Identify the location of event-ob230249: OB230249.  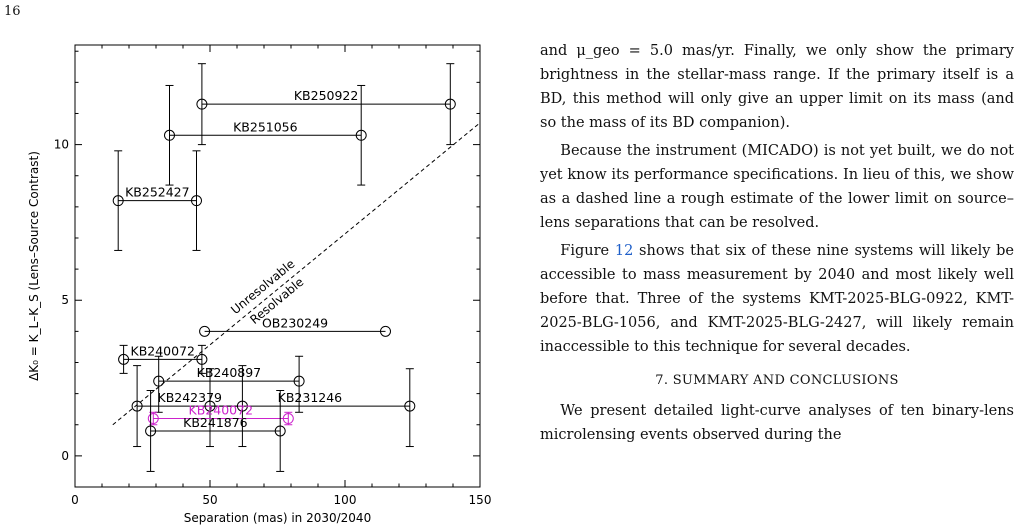
(295, 326).